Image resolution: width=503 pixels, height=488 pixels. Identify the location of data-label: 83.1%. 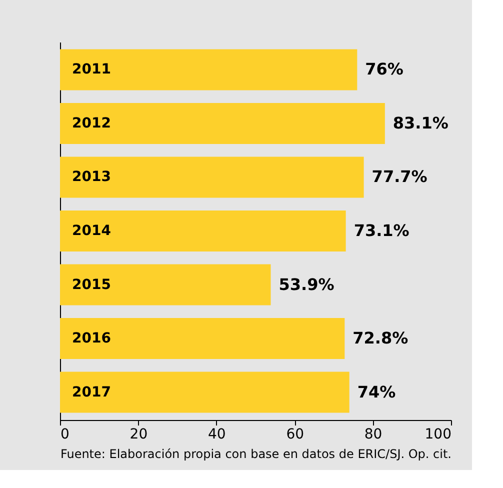
(420, 122).